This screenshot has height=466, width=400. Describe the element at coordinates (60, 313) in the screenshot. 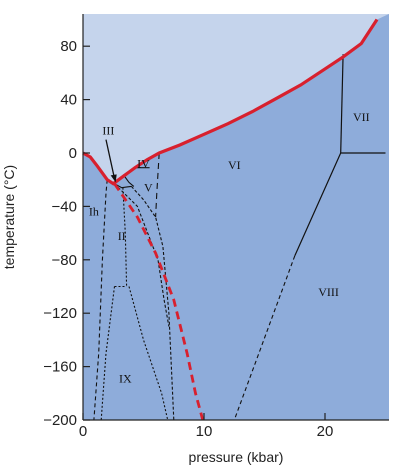

I see `y-tick-label: −120` at that location.